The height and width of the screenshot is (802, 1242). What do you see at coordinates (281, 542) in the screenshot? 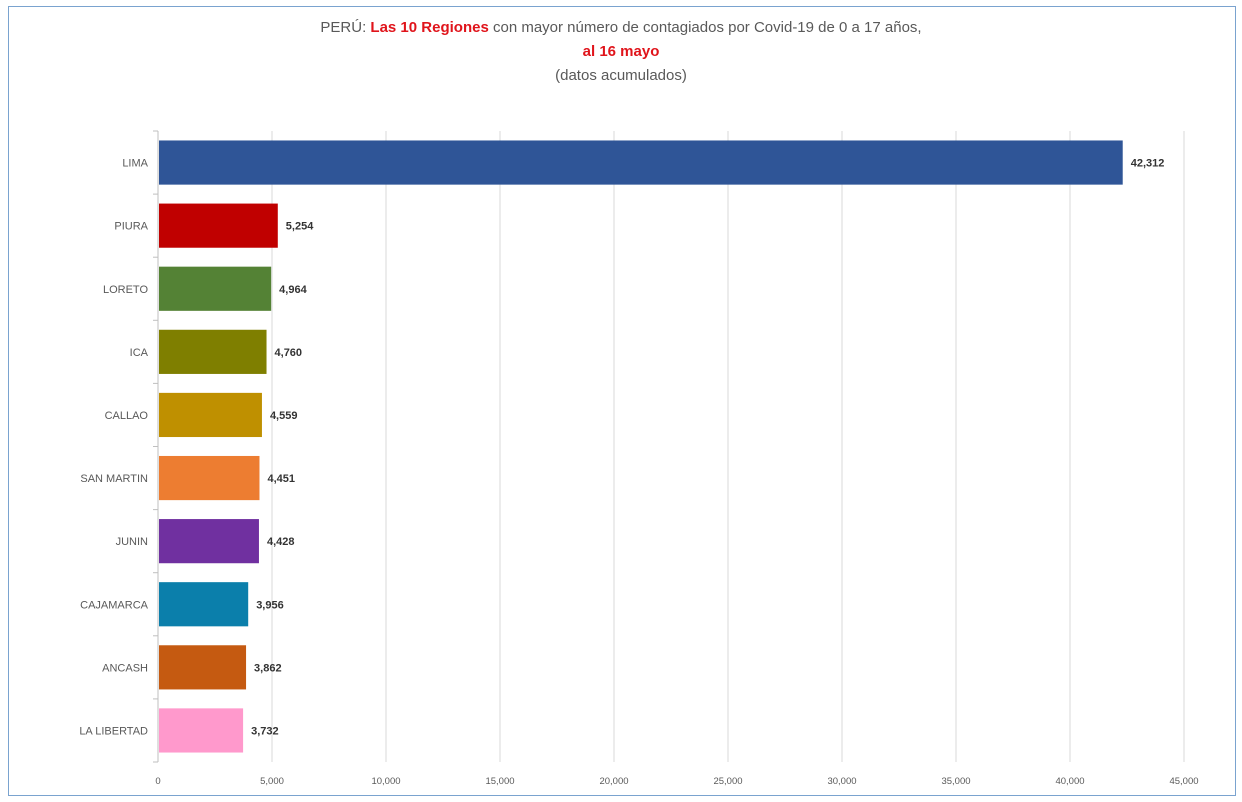
I see `data-label: 4,428` at bounding box center [281, 542].